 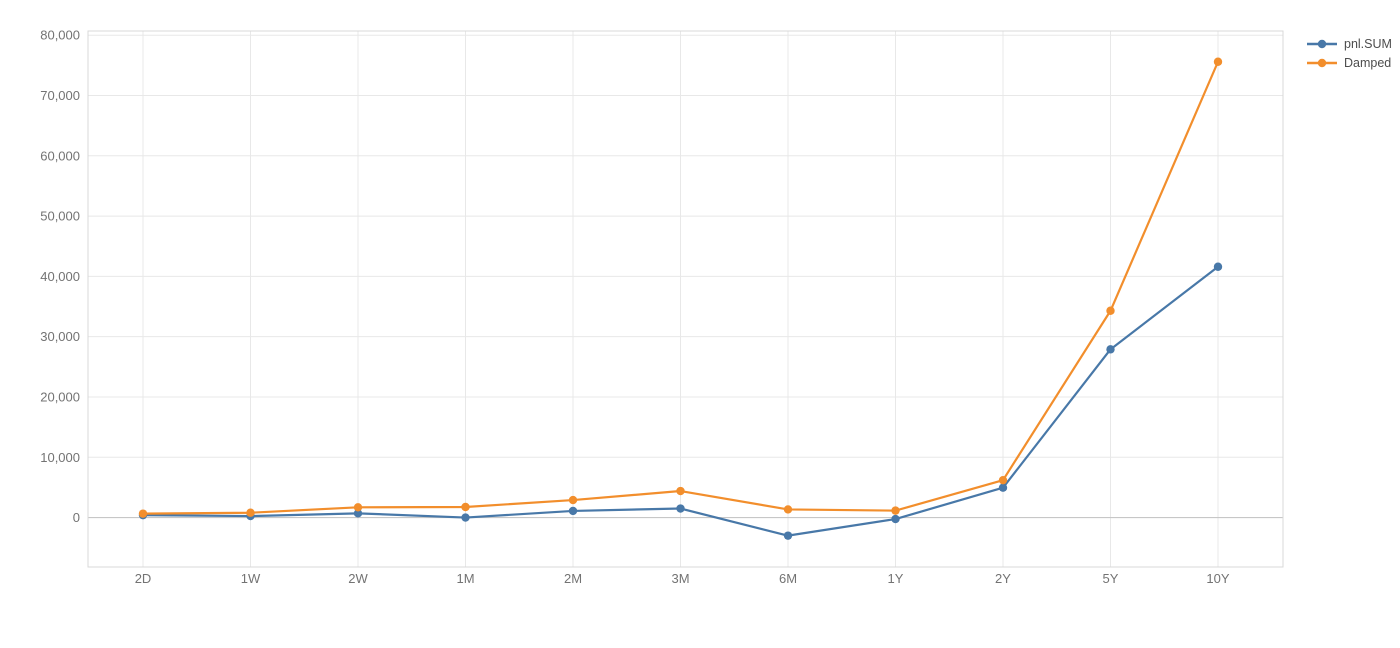 What do you see at coordinates (60, 216) in the screenshot?
I see `y-tick-label: 50,000` at bounding box center [60, 216].